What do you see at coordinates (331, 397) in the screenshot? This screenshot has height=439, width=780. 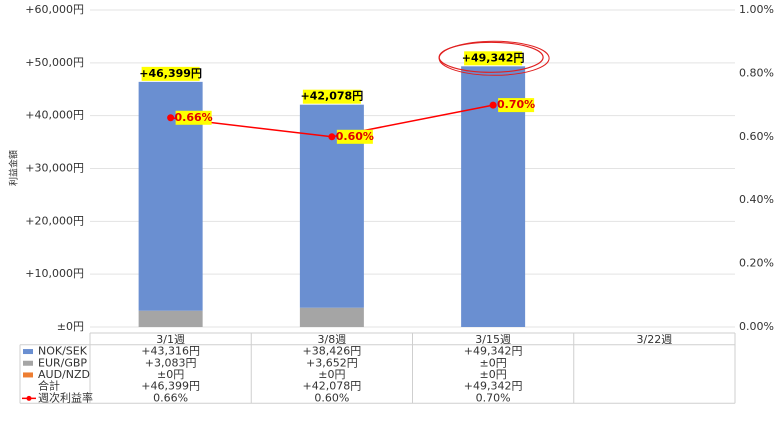 I see `table-cell: 0.60%` at bounding box center [331, 397].